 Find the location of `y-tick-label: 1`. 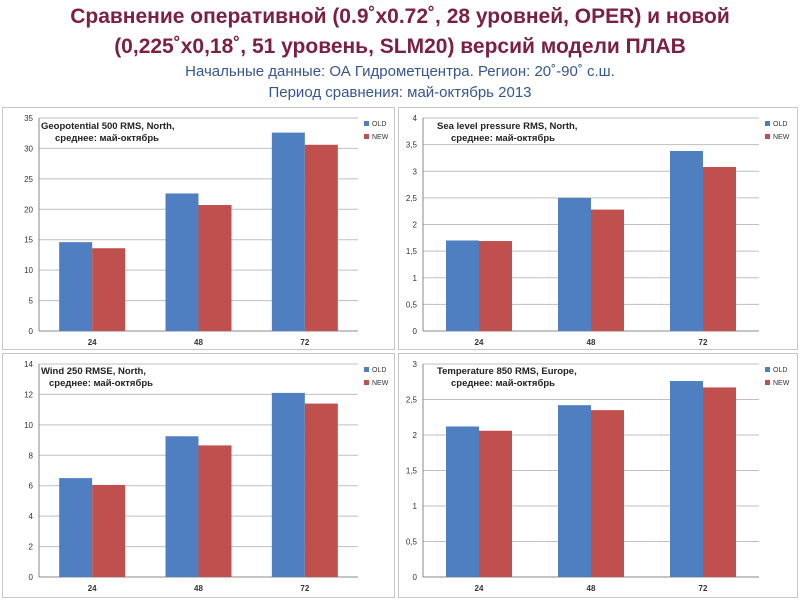

y-tick-label: 1 is located at coordinates (415, 506).